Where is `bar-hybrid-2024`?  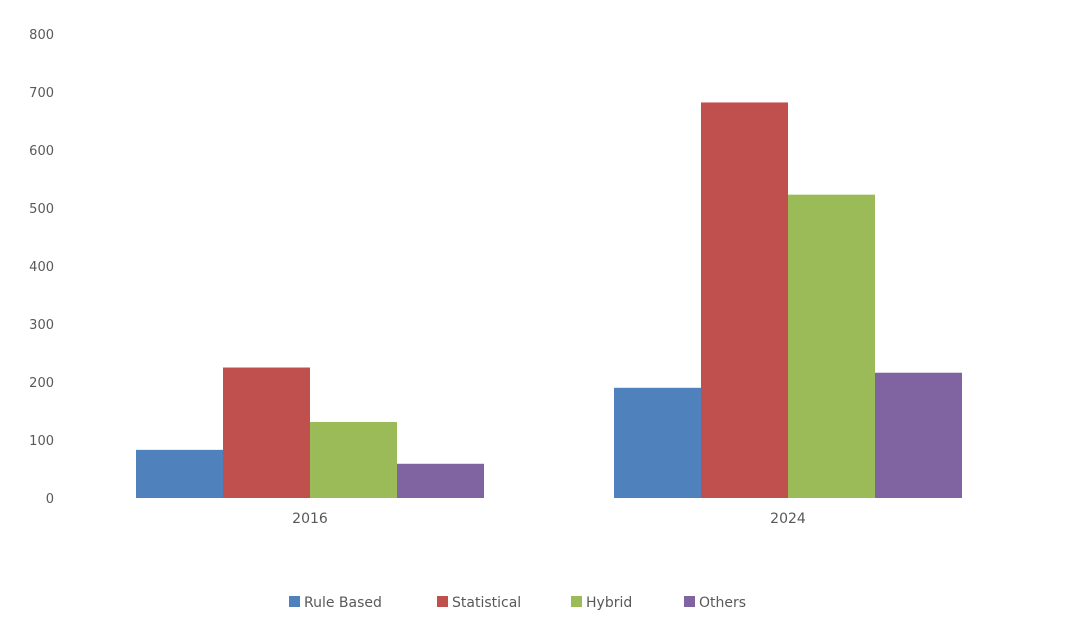
bar-hybrid-2024 is located at coordinates (831, 346).